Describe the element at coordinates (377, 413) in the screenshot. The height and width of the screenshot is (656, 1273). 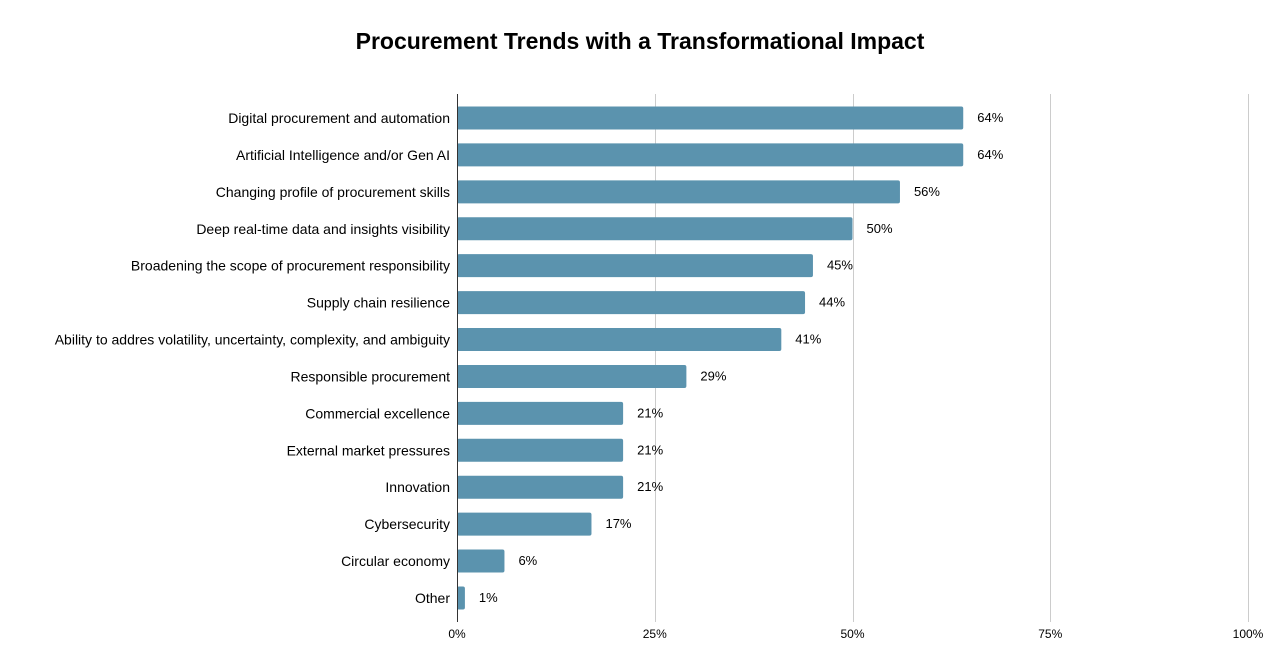
I see `category-label: Commercial excellence` at that location.